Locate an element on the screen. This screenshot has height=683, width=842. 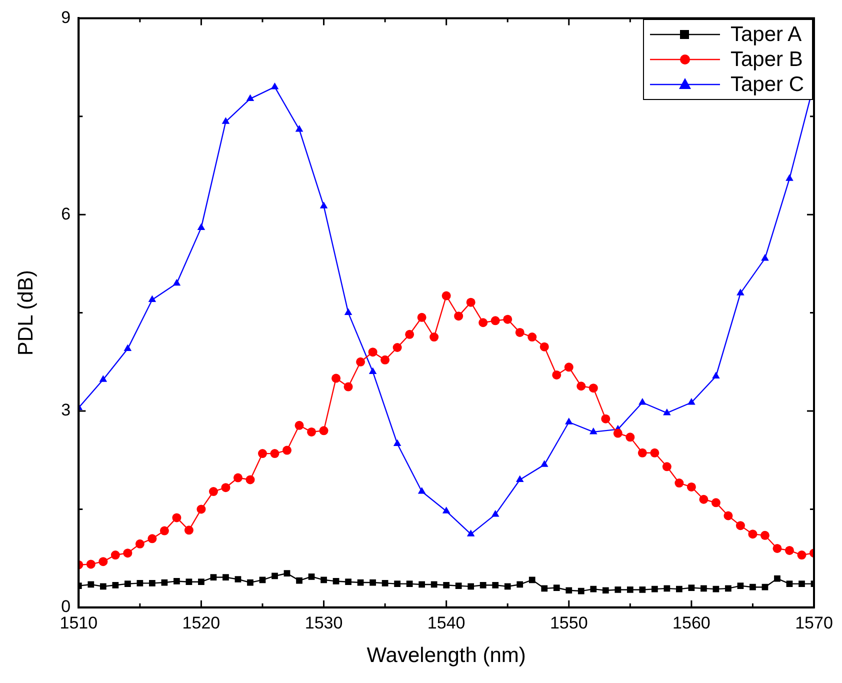
x-tick-label: 1540 is located at coordinates (446, 622).